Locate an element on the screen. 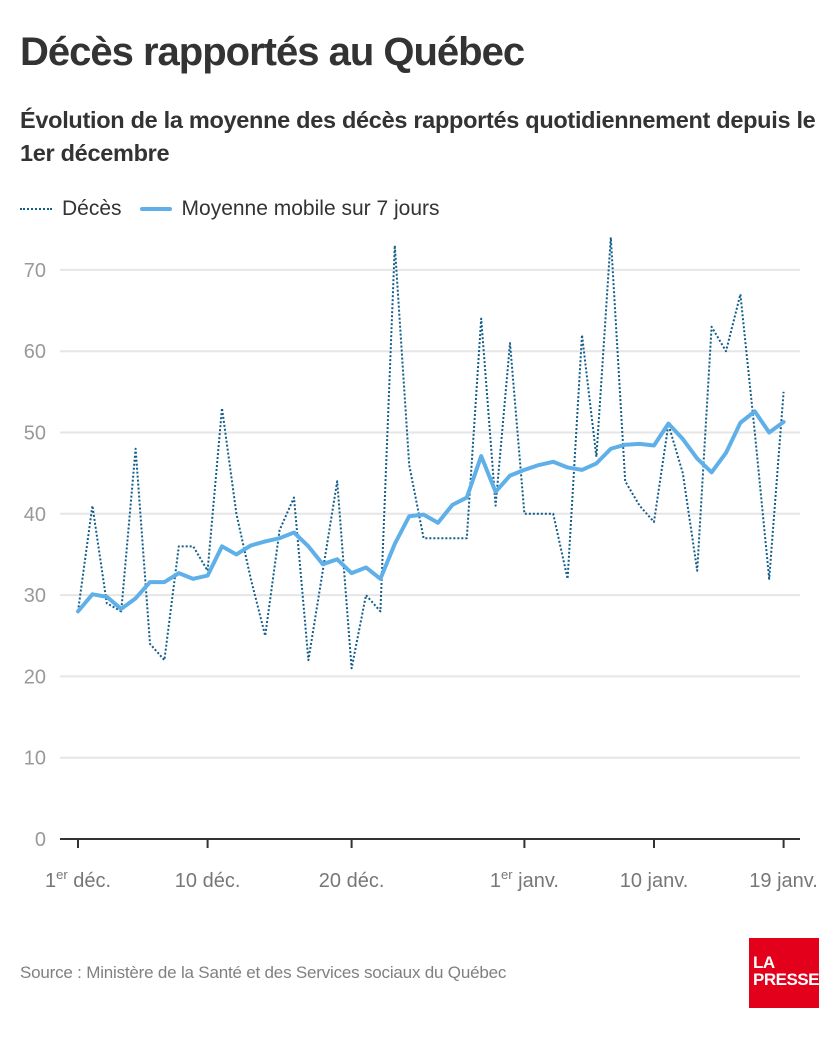  logo-line-1: LA is located at coordinates (764, 962).